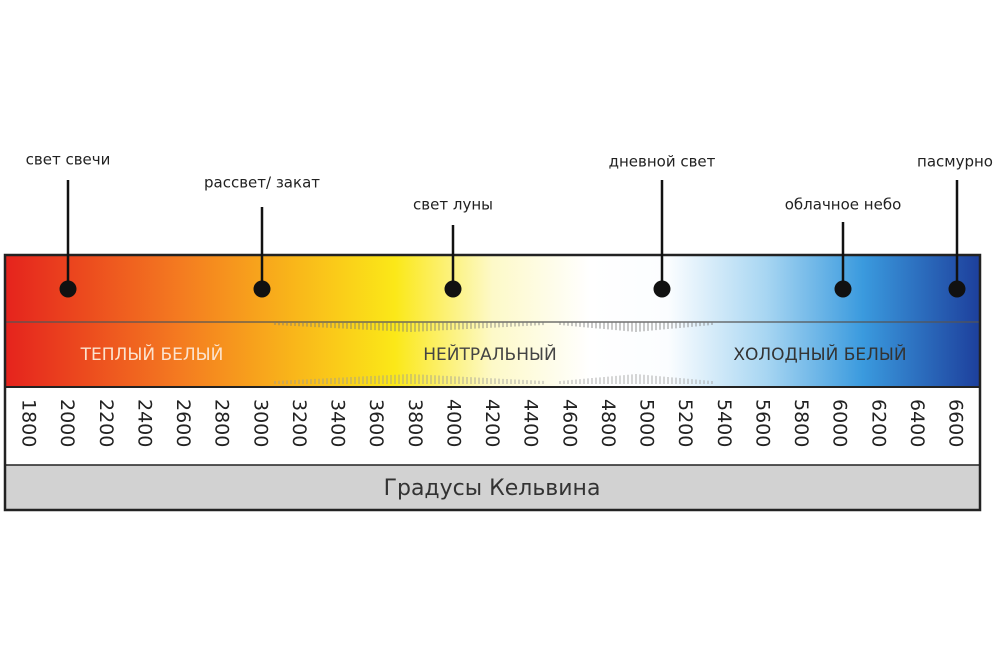 The height and width of the screenshot is (667, 1000). I want to click on scale-title: Градусы Кельвина, so click(492, 488).